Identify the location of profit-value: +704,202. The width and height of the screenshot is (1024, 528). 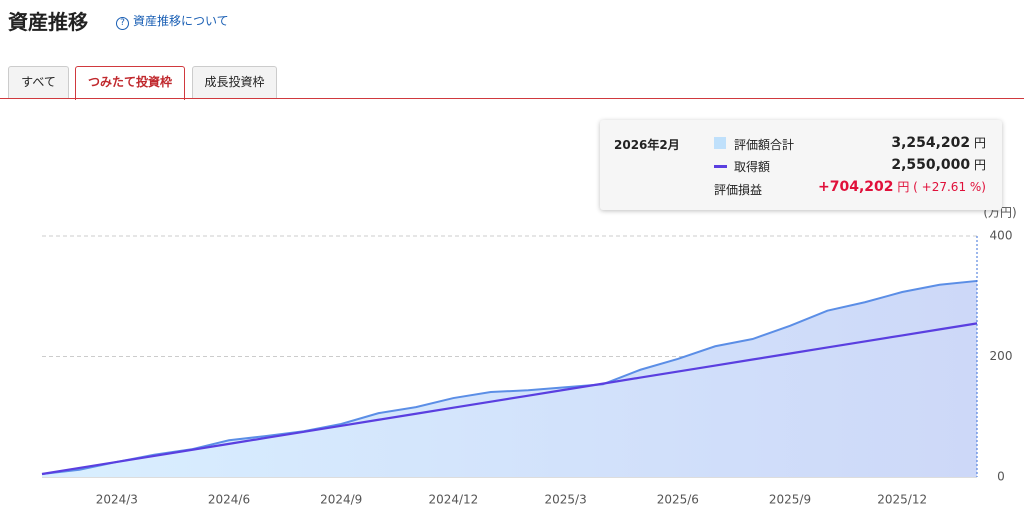
(856, 187).